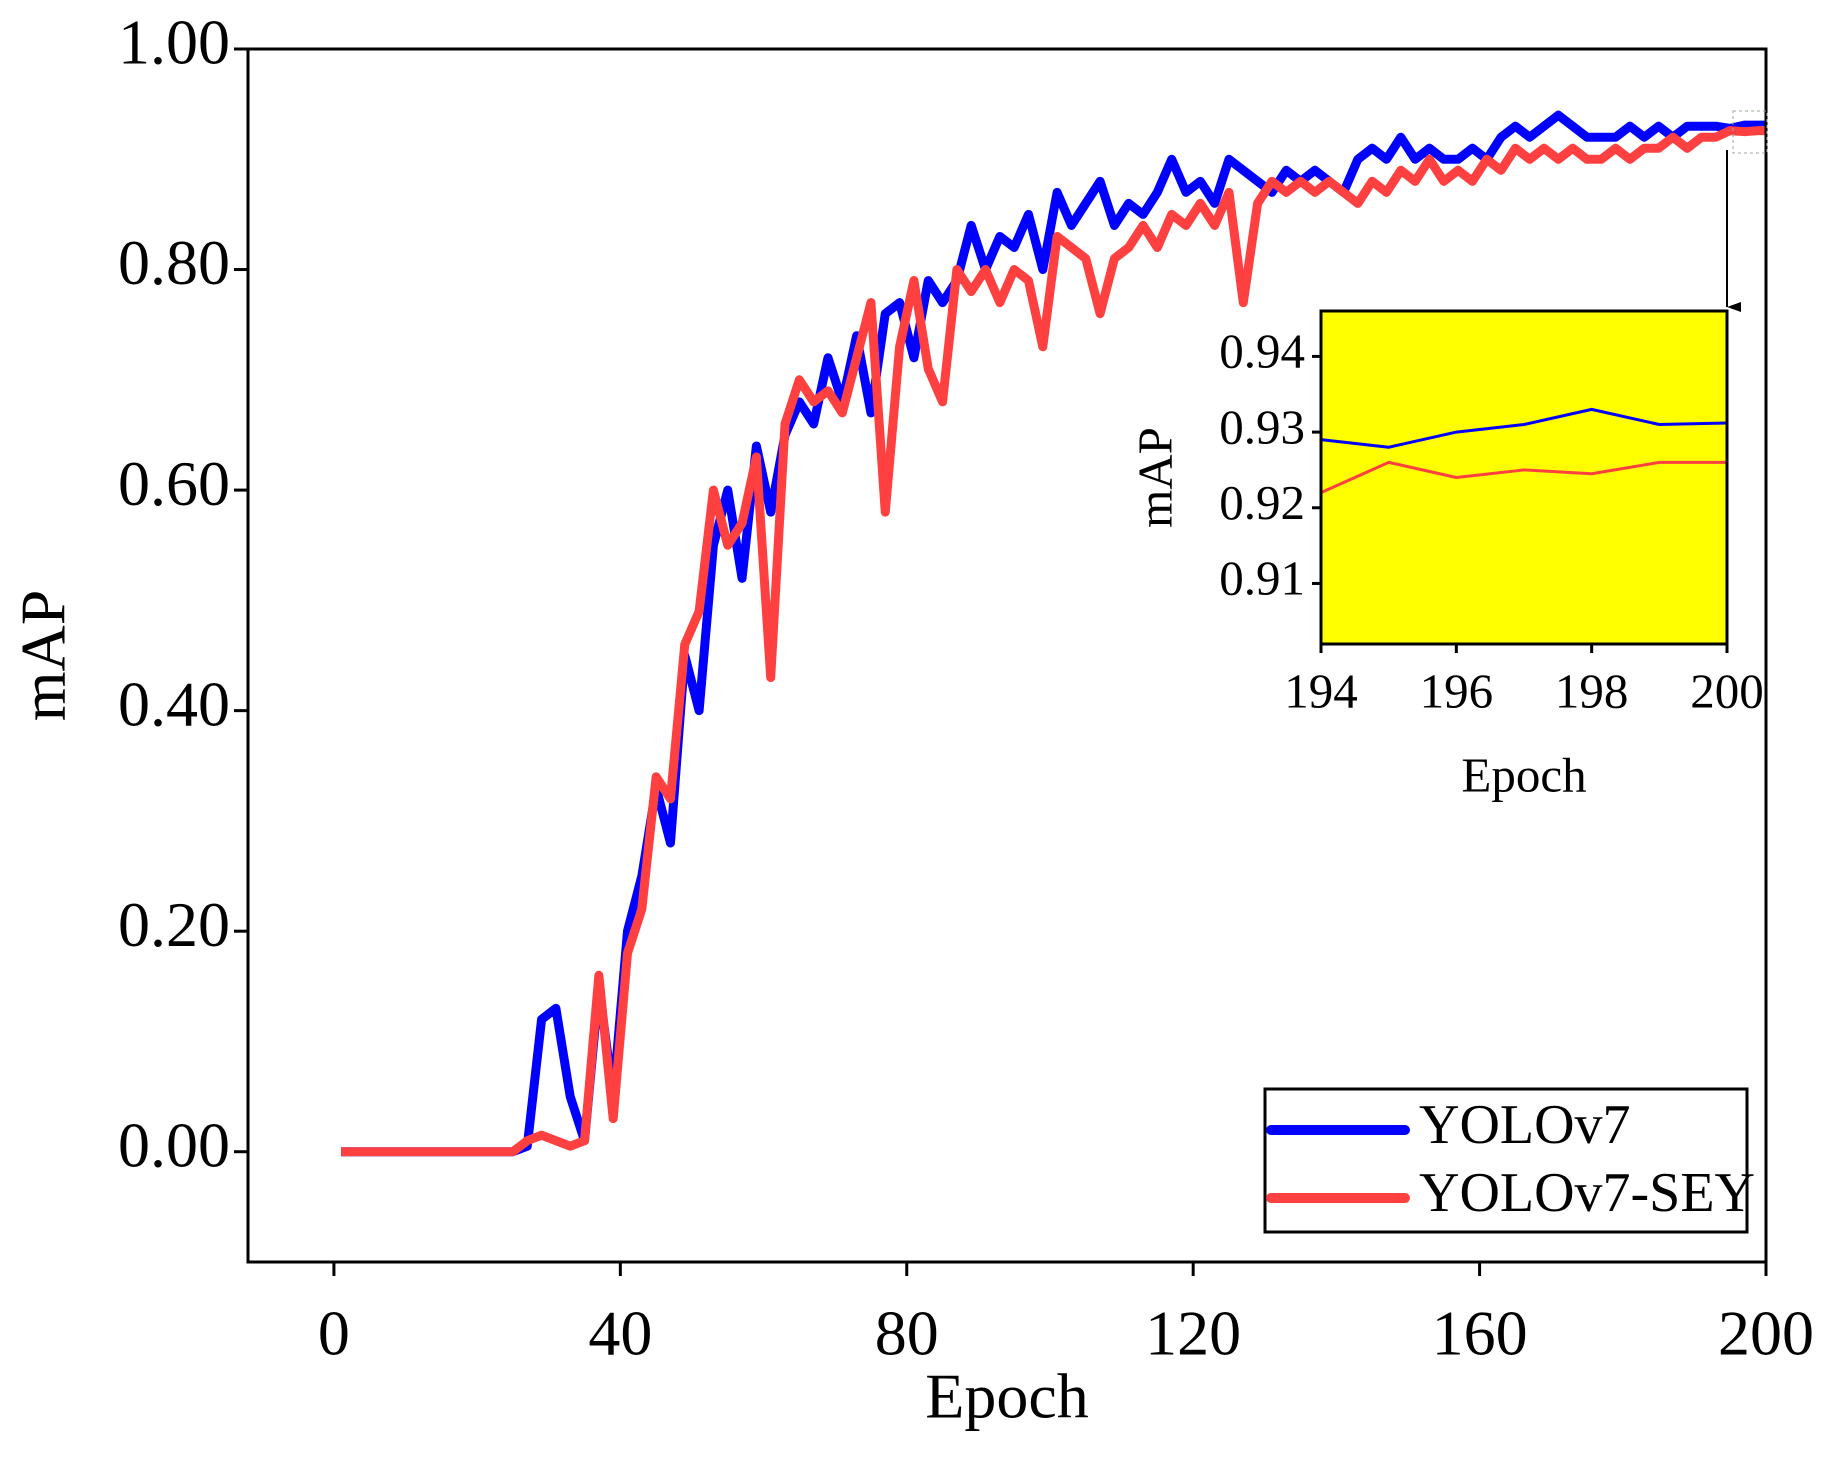 The width and height of the screenshot is (1836, 1459). I want to click on x-tick-label: 160, so click(1480, 1333).